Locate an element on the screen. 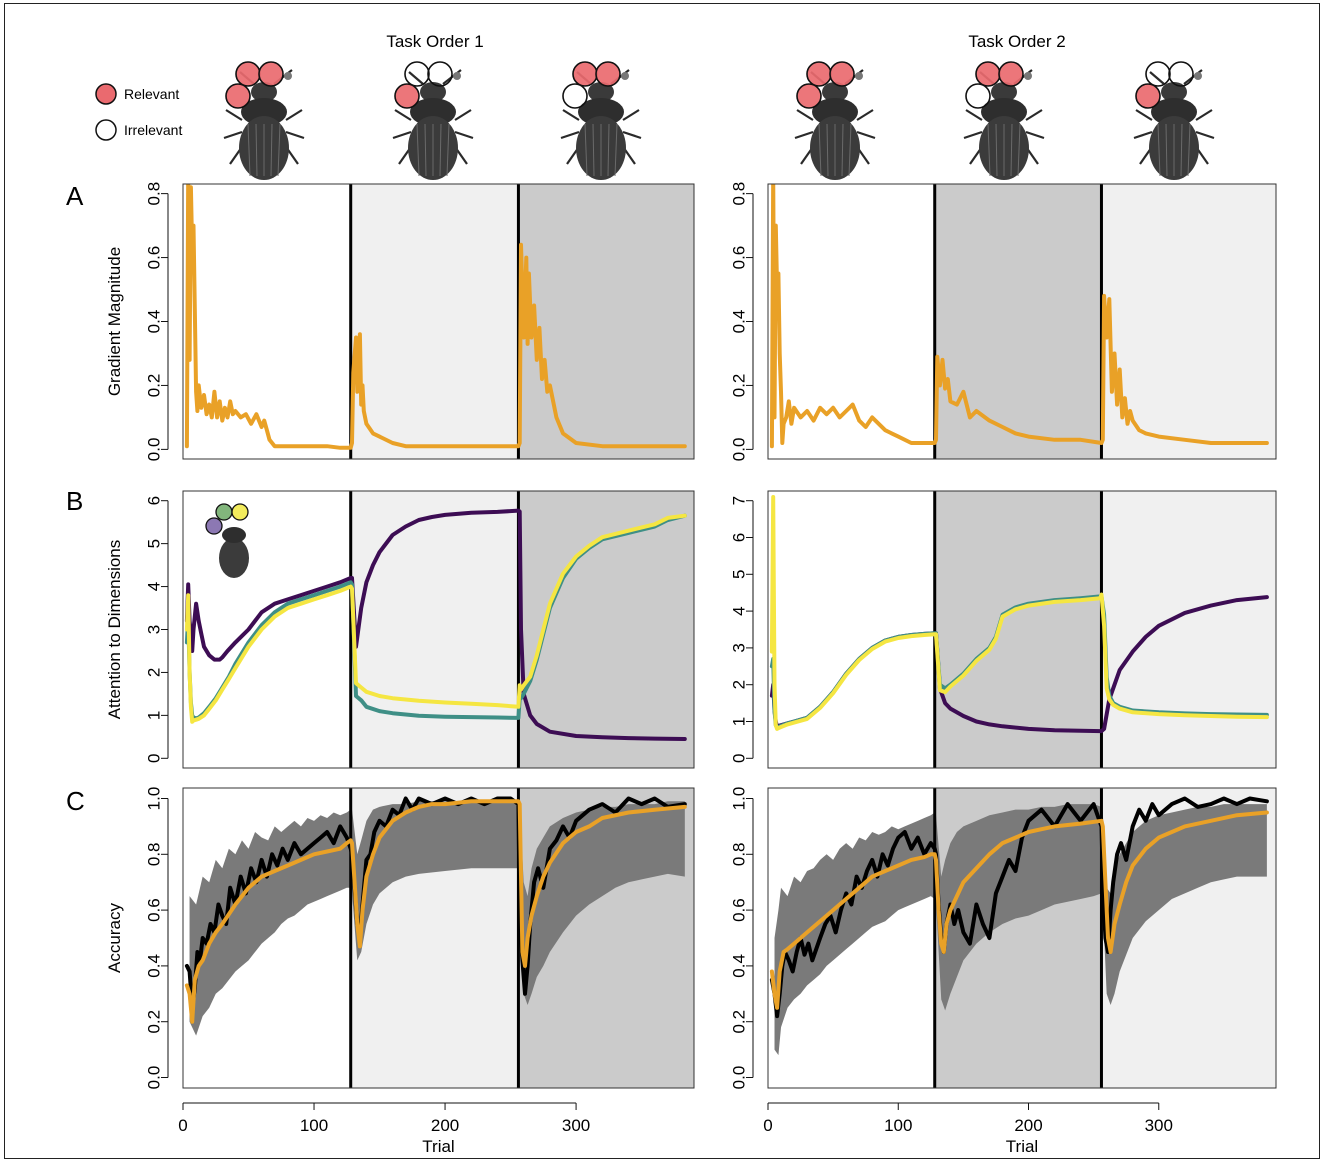  block-shading-light is located at coordinates (1188, 629).